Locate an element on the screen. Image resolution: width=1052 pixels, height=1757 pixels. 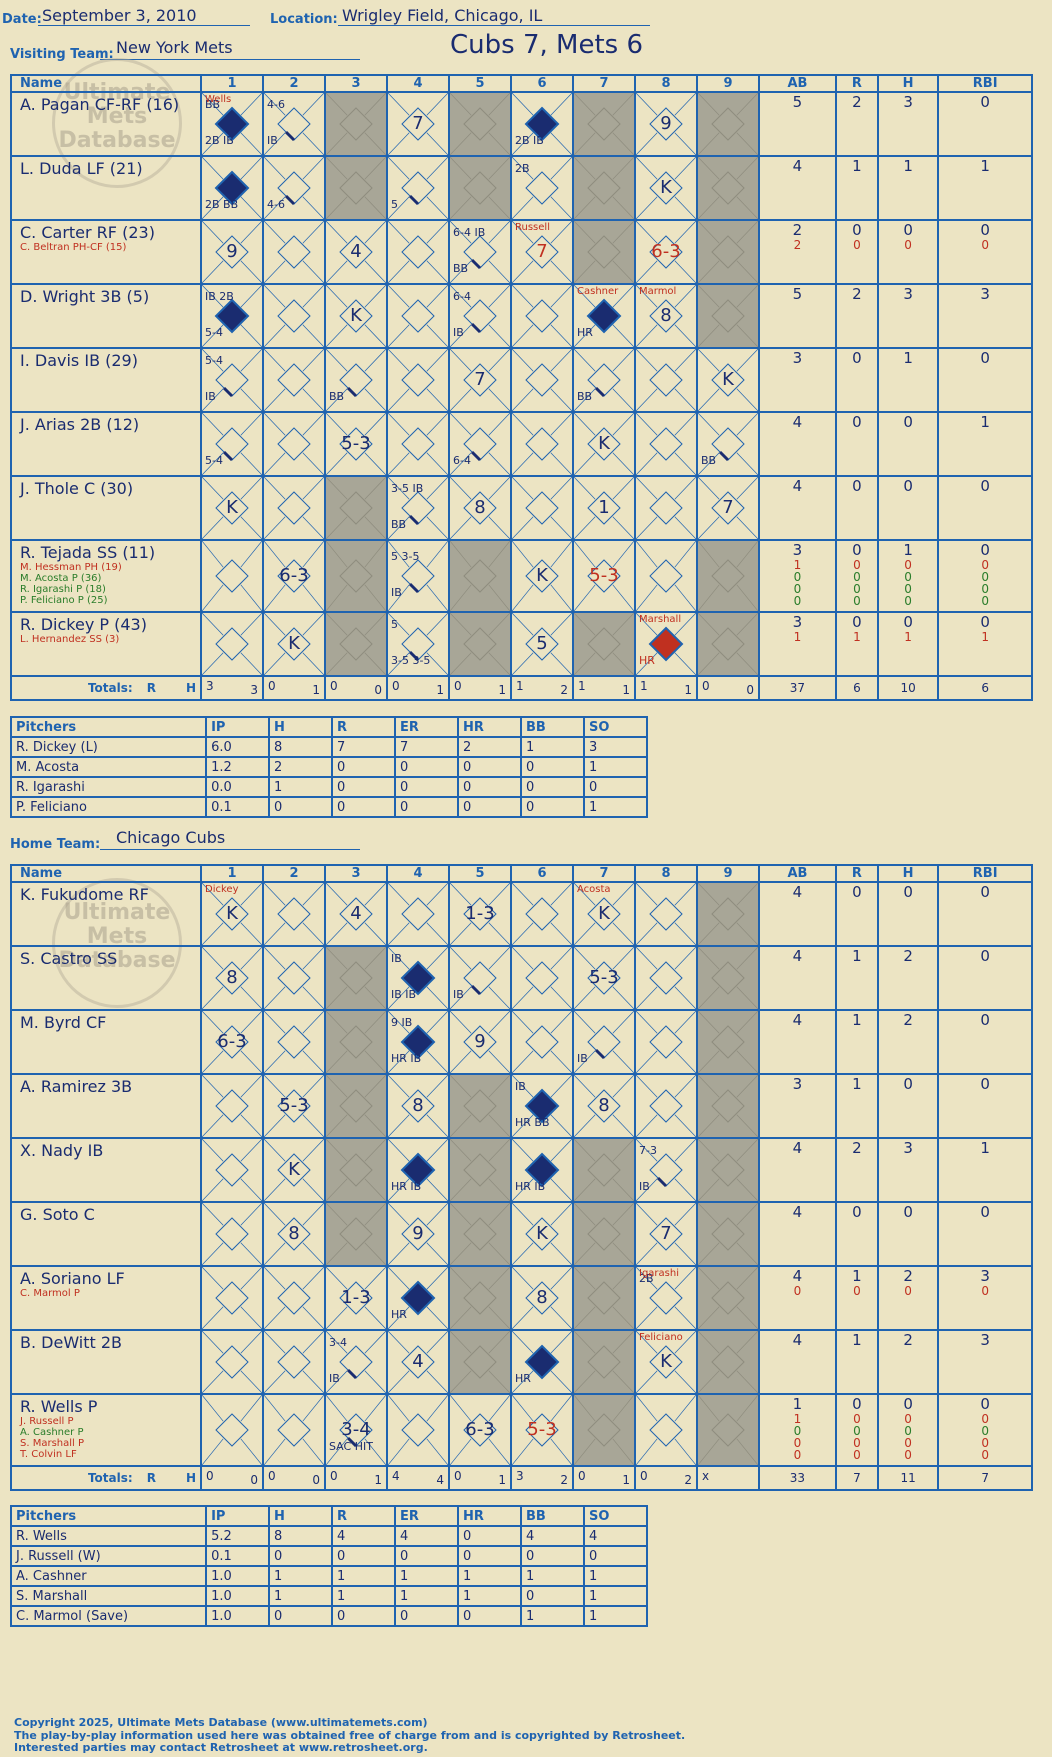
at-bat-cell: IB is located at coordinates (604, 1042).